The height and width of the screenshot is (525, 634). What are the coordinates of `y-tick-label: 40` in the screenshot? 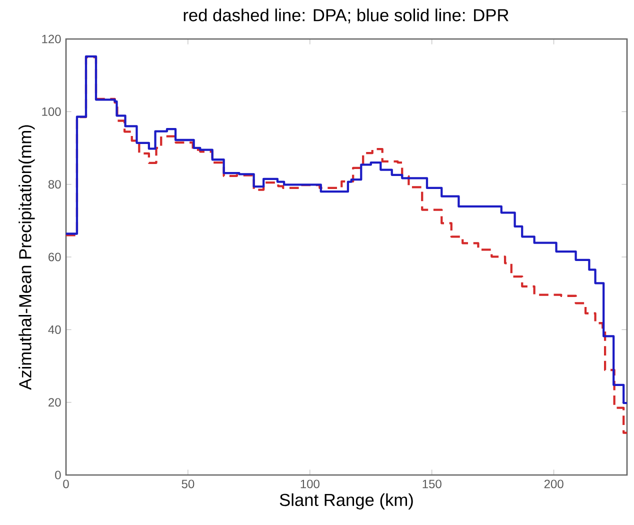 It's located at (54, 329).